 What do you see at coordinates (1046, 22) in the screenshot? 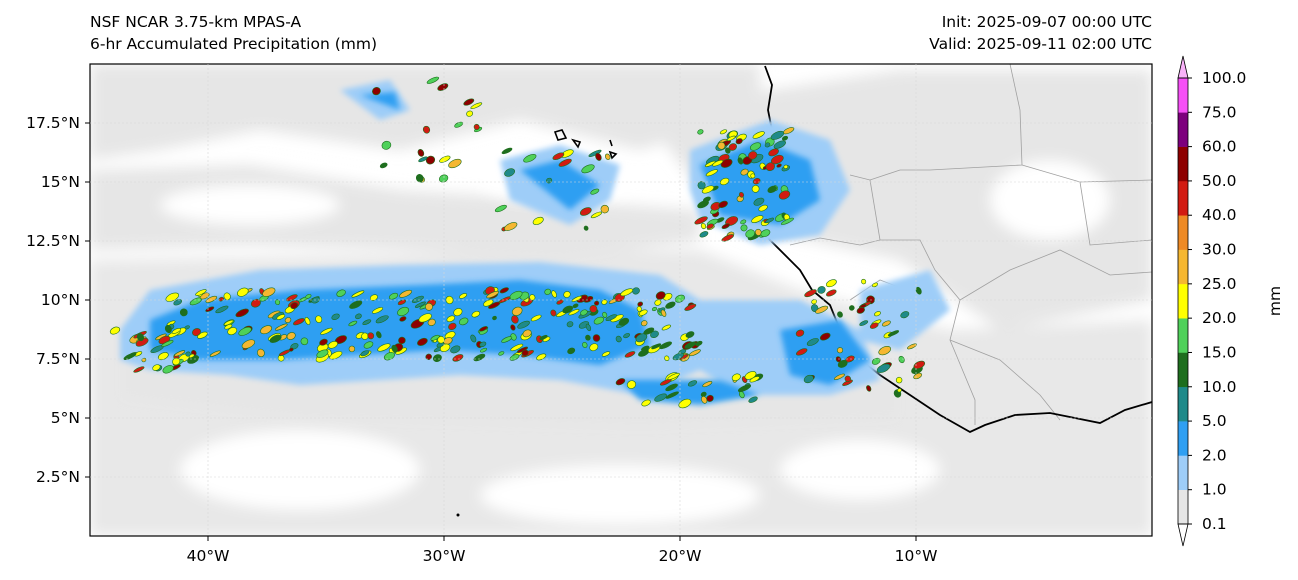
I see `init-time: Init: 2025-09-07 00:00 UTC` at bounding box center [1046, 22].